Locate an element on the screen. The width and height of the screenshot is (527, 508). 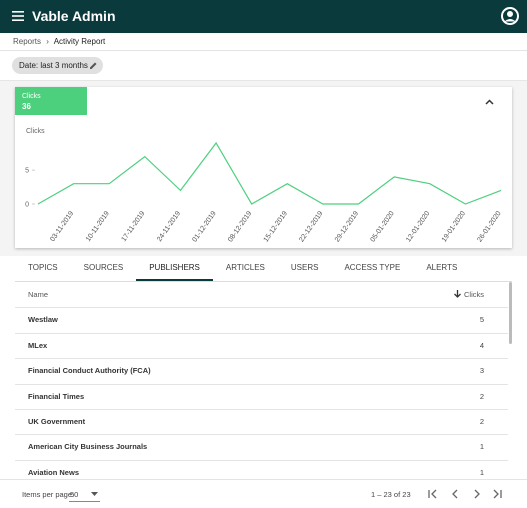
date-chip: Date: last 3 months is located at coordinates (57, 65).